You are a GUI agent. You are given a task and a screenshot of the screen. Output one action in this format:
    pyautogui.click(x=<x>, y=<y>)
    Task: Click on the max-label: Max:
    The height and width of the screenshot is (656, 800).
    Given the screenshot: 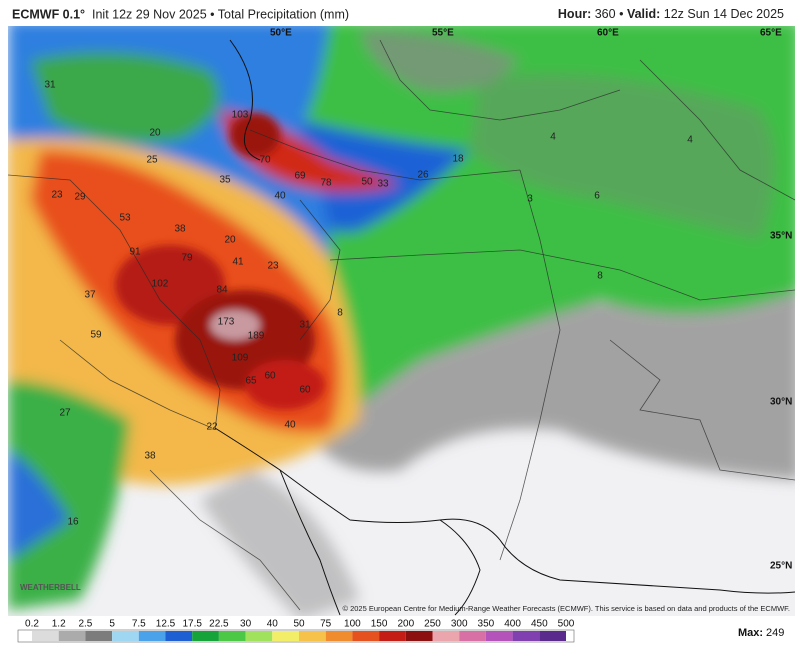 What is the action you would take?
    pyautogui.click(x=750, y=633)
    